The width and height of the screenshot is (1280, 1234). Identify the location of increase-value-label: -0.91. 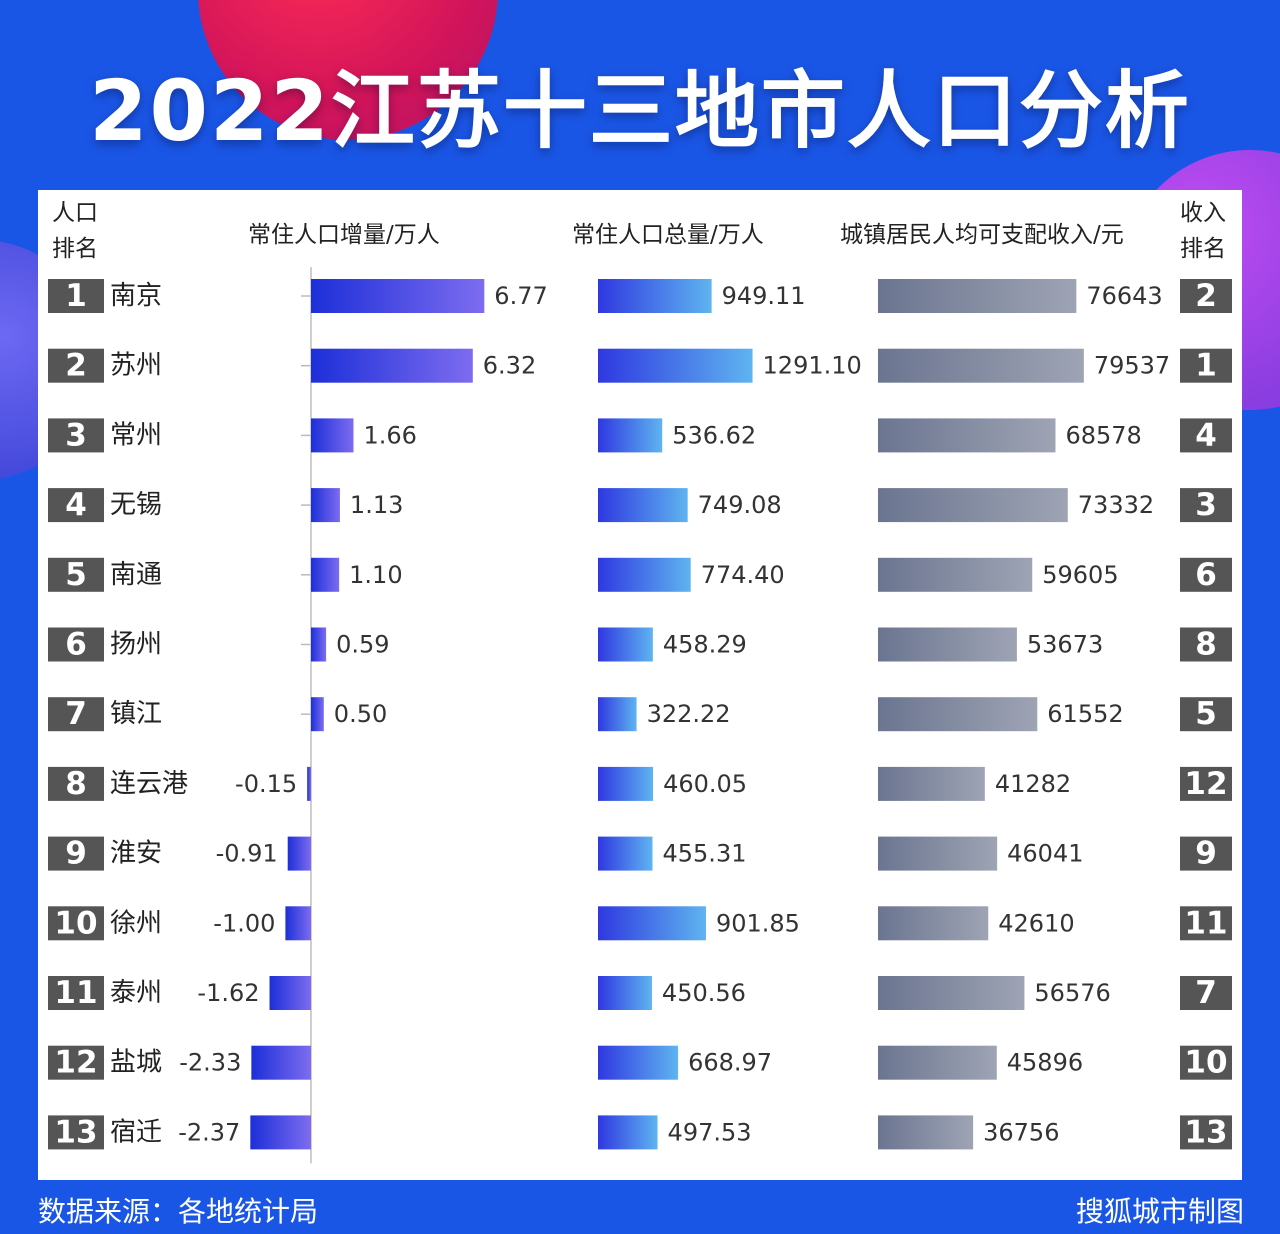
(247, 854).